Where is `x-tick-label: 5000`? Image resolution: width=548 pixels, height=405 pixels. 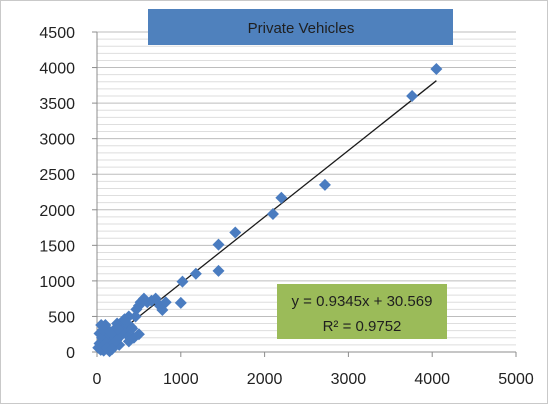
x-tick-label: 5000 is located at coordinates (516, 379).